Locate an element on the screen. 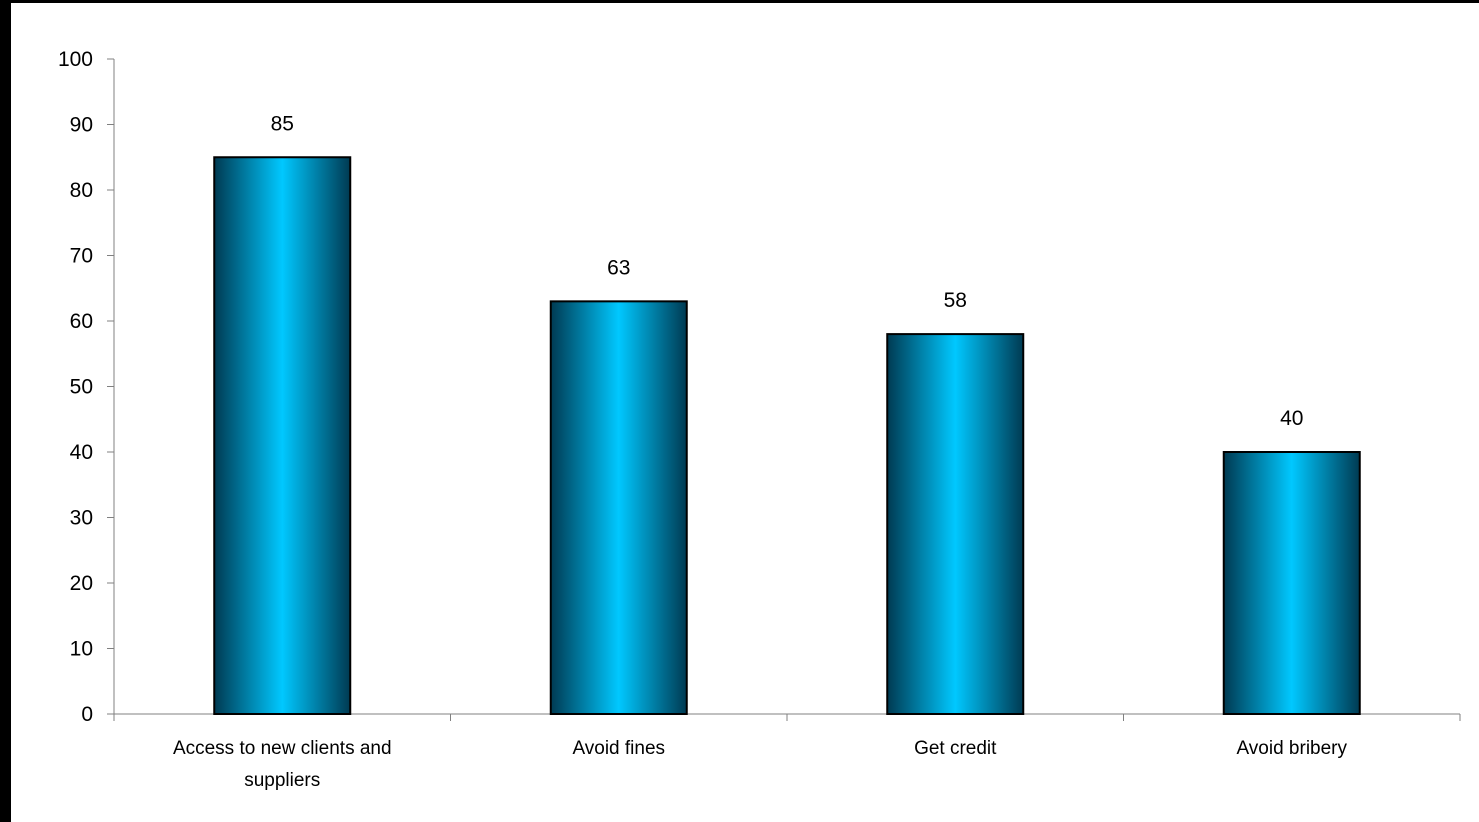  category-label: Get credit is located at coordinates (955, 748).